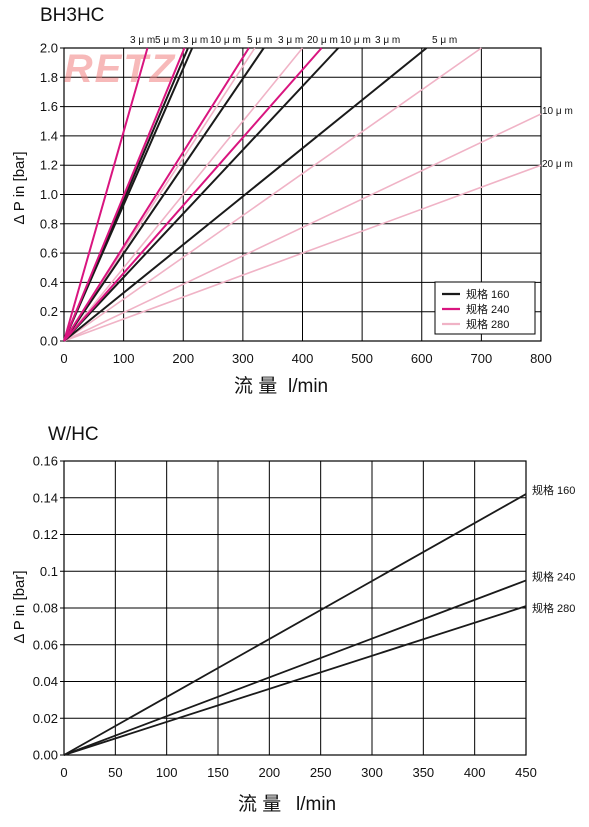 The image size is (589, 827). Describe the element at coordinates (553, 608) in the screenshot. I see `series-end-label: 规格 280` at that location.